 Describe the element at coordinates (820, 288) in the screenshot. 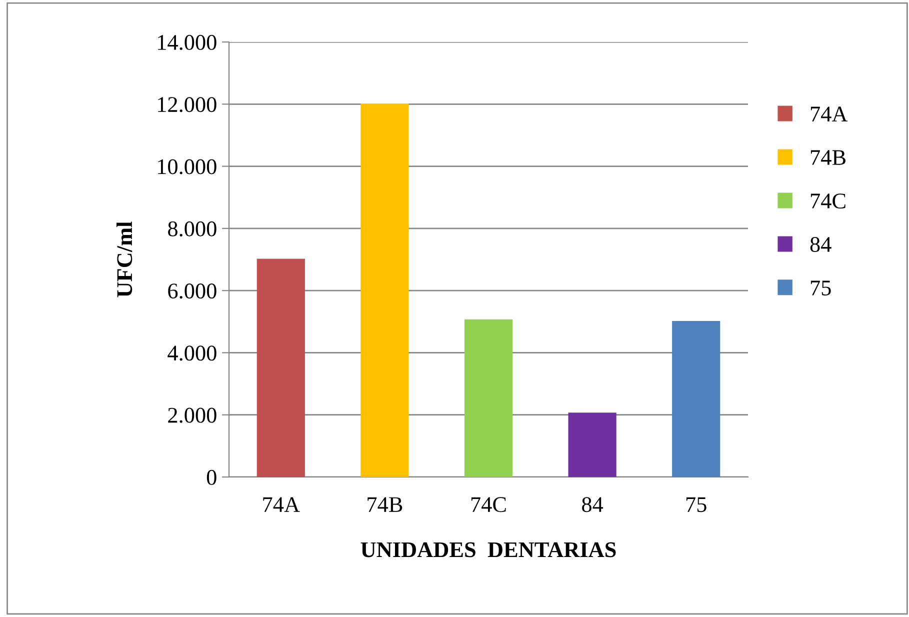

I see `legend-label: 75` at that location.